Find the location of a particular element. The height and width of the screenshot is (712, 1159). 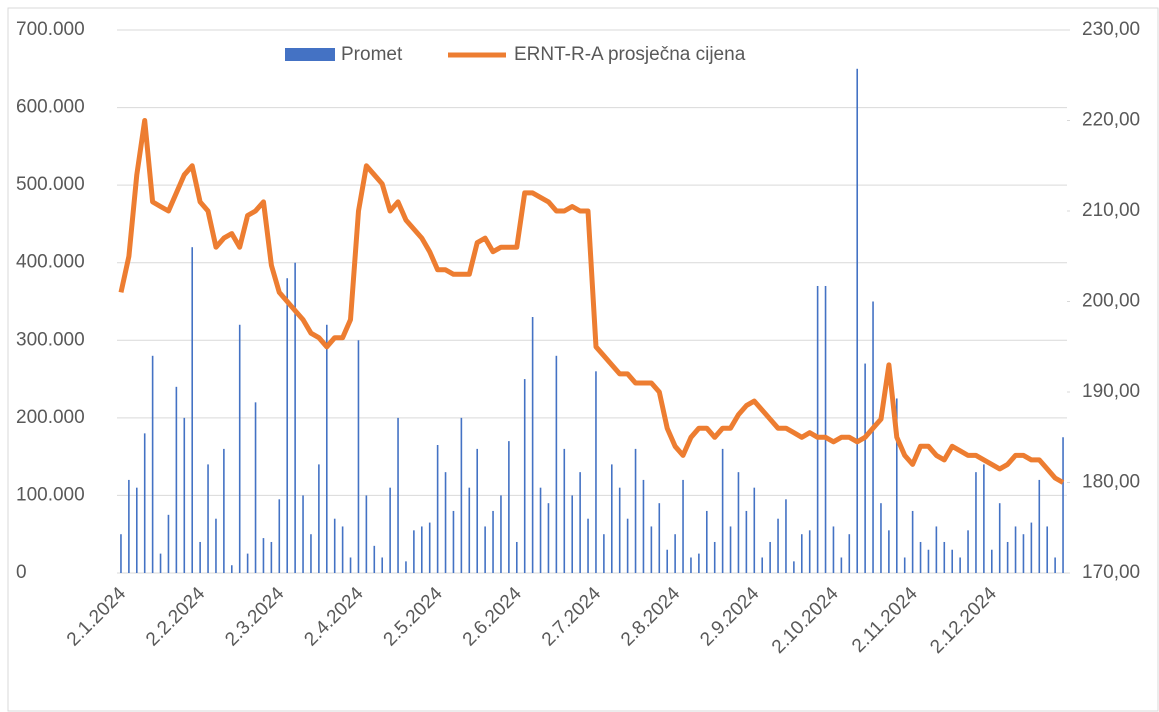

legend-label: ERNT-R-A prosječna cijena is located at coordinates (630, 54).